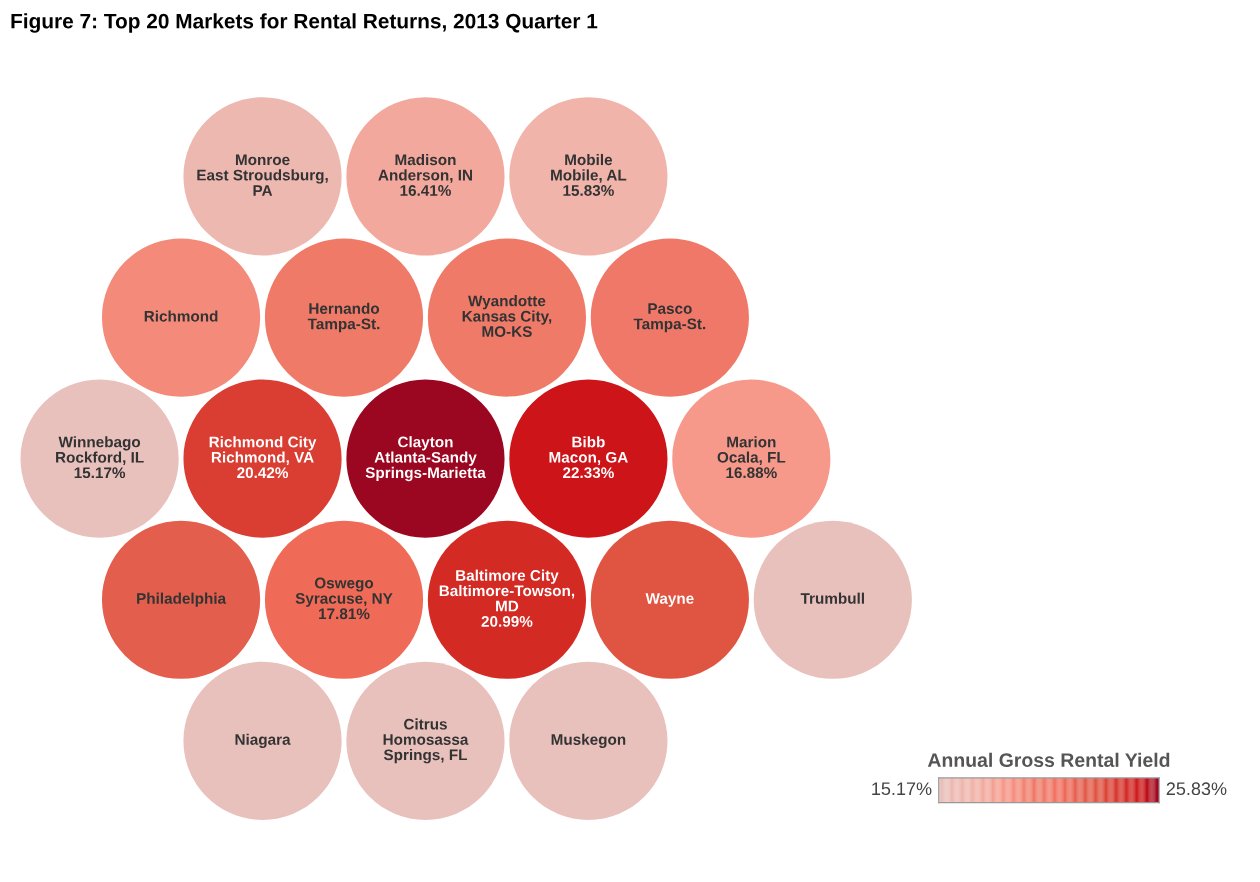 This screenshot has height=882, width=1260. I want to click on data-label: 15.17%, so click(100, 473).